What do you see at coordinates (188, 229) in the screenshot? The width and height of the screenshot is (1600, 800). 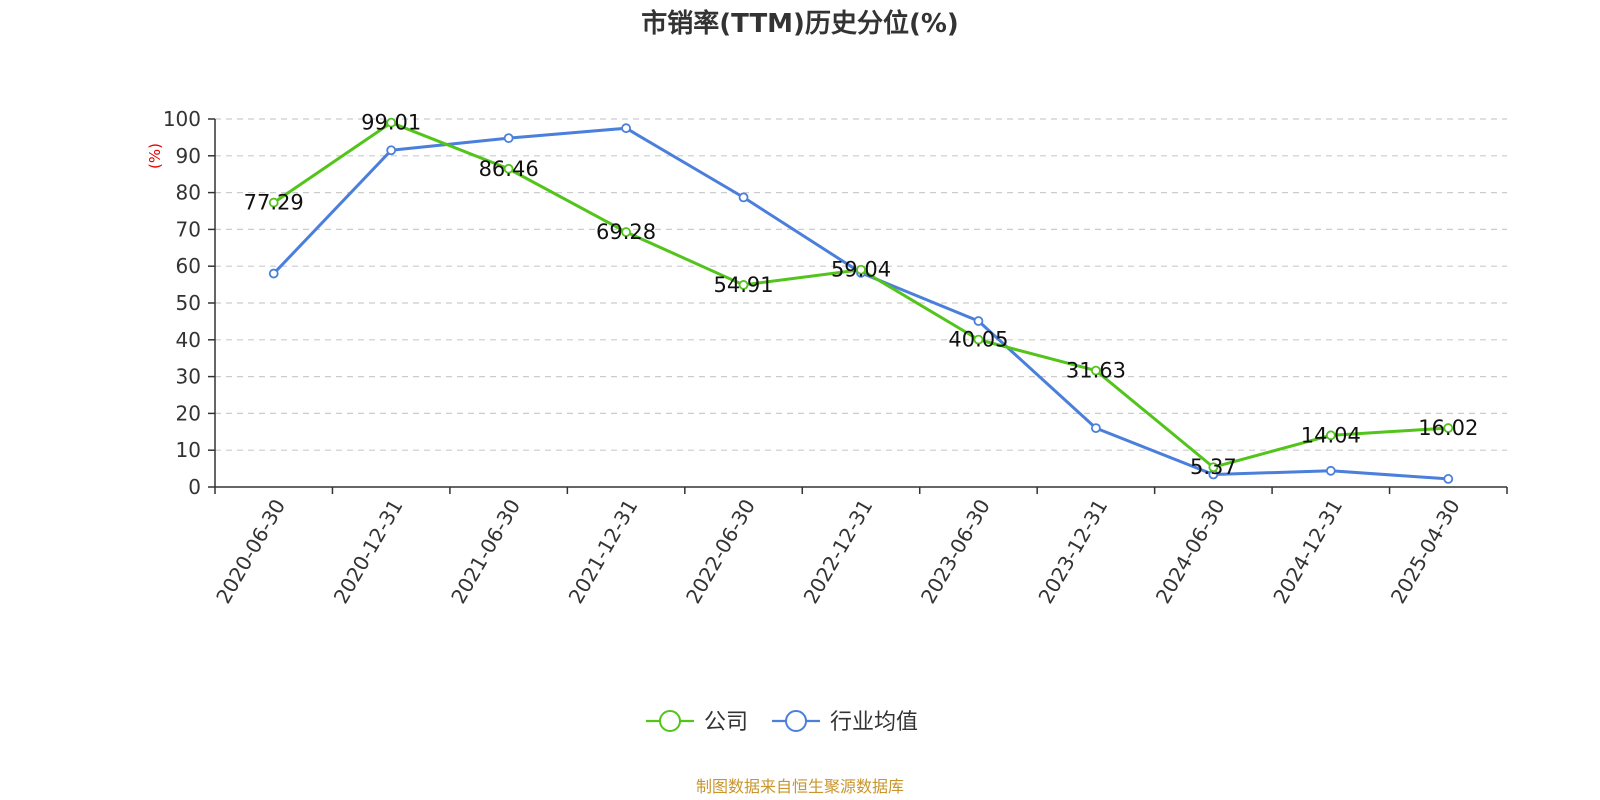 I see `y-tick-label: 70` at bounding box center [188, 229].